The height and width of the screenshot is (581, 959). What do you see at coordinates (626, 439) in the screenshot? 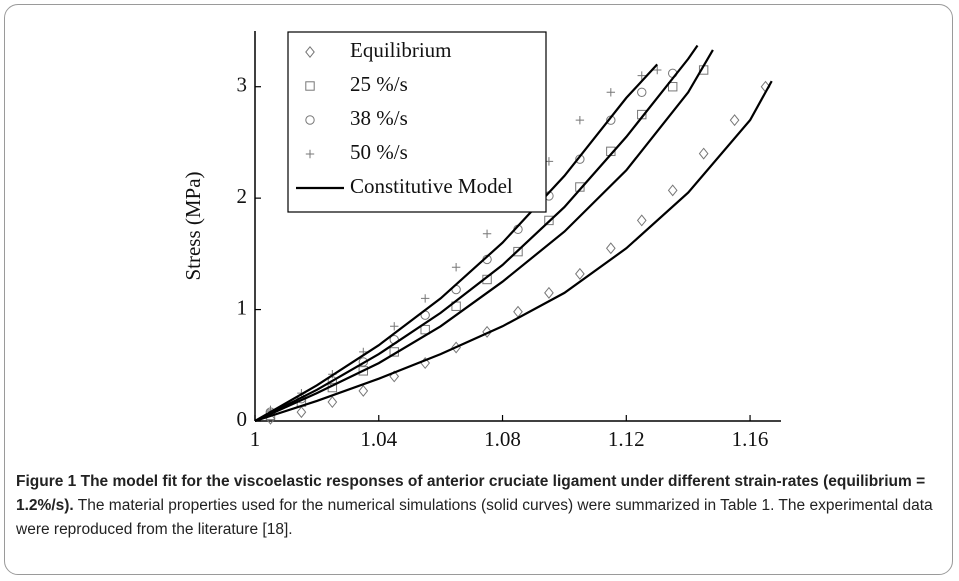
I see `x-tick-label: 1.12` at bounding box center [626, 439].